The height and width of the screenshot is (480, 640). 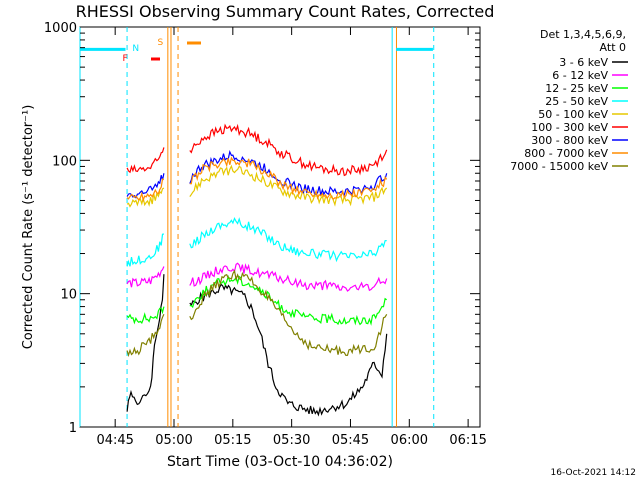 I want to click on y-tick-label: 10, so click(x=68, y=295).